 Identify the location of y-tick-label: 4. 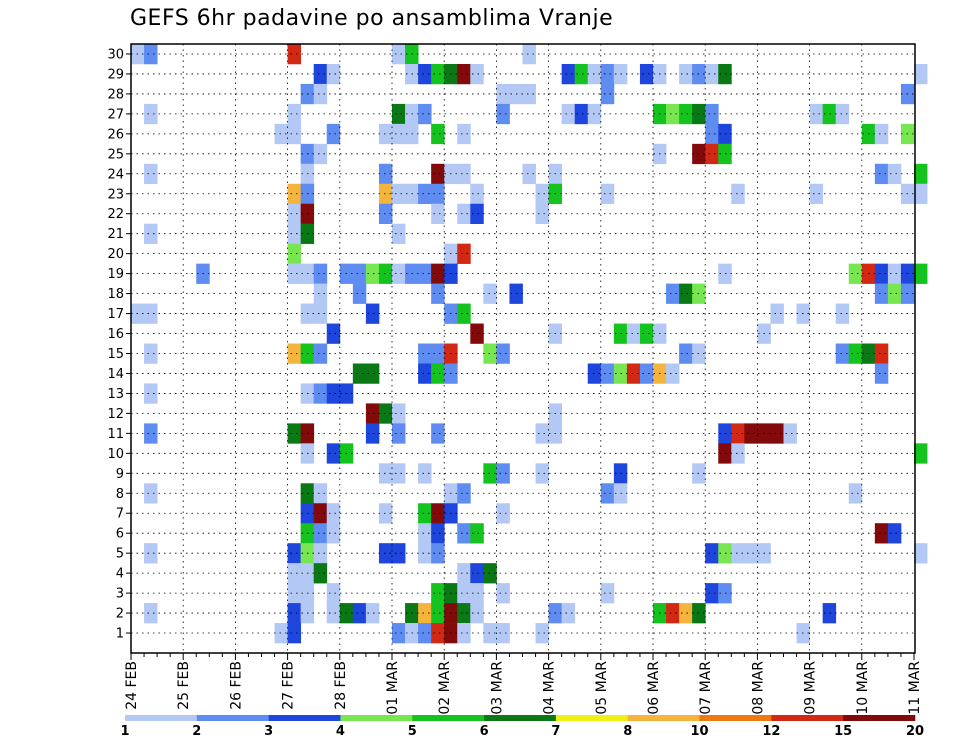
(120, 574).